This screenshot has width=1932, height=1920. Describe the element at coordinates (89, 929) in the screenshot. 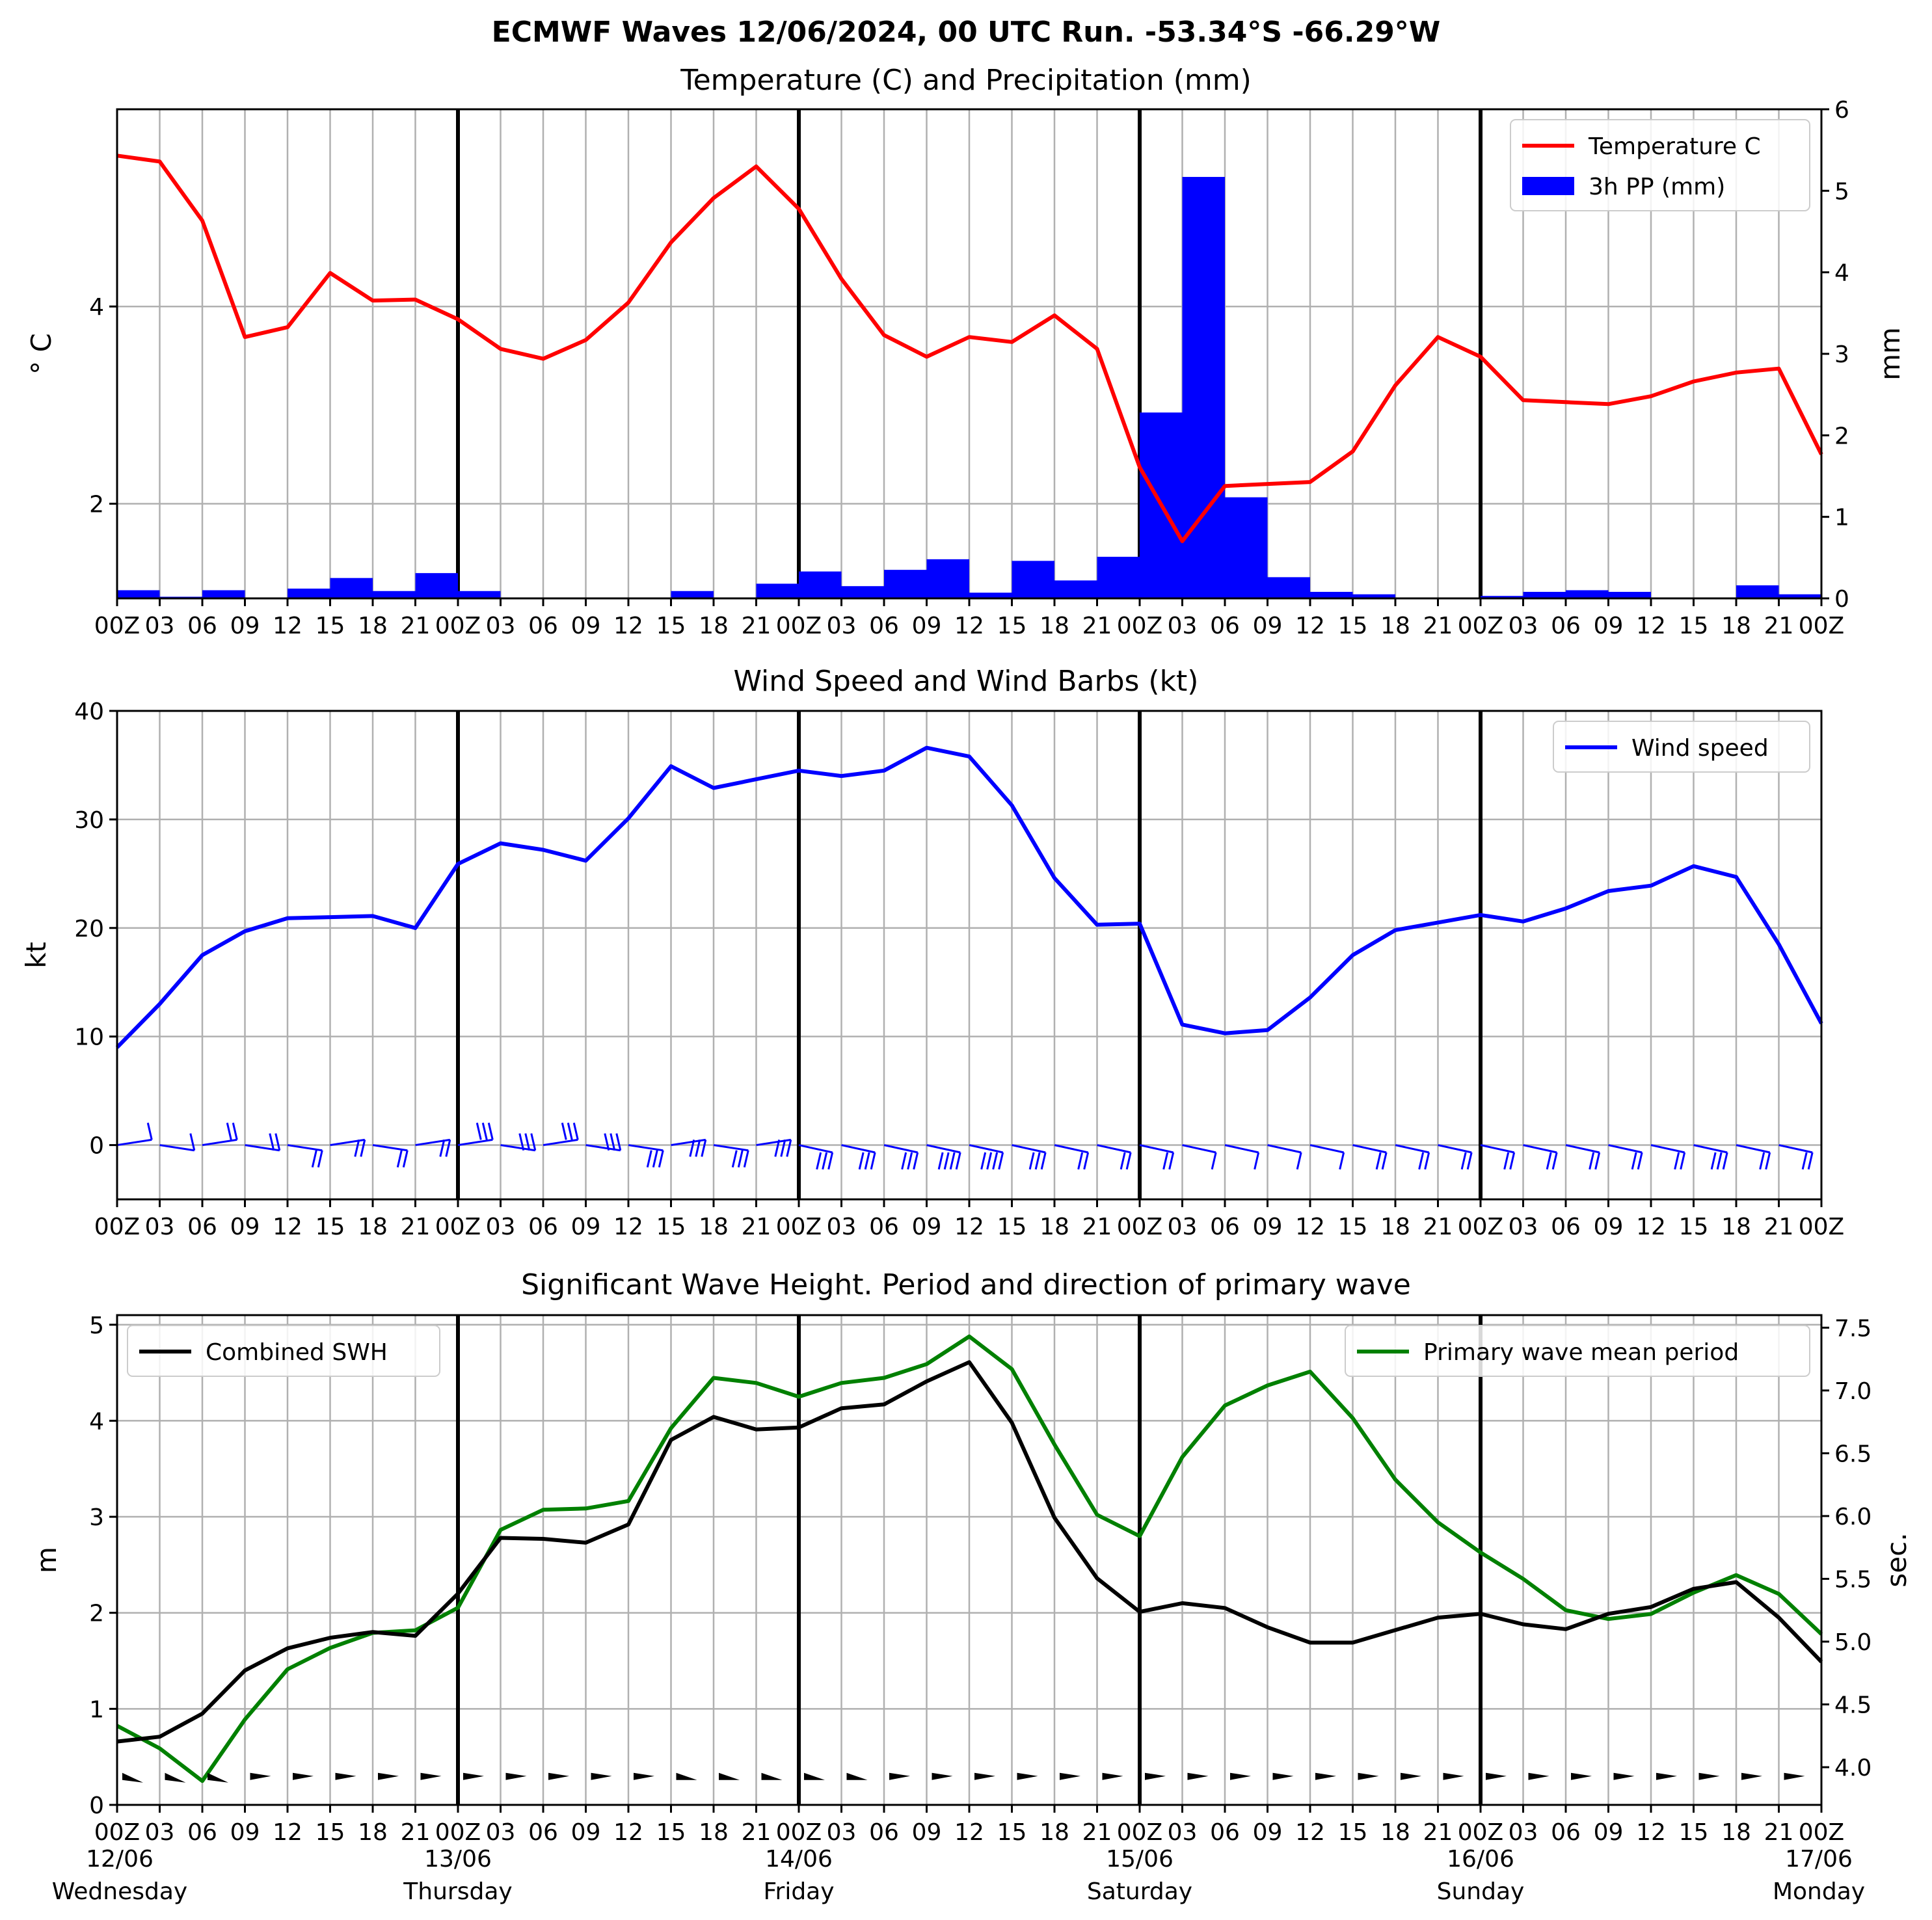

I see `y-tick-label: 20` at that location.